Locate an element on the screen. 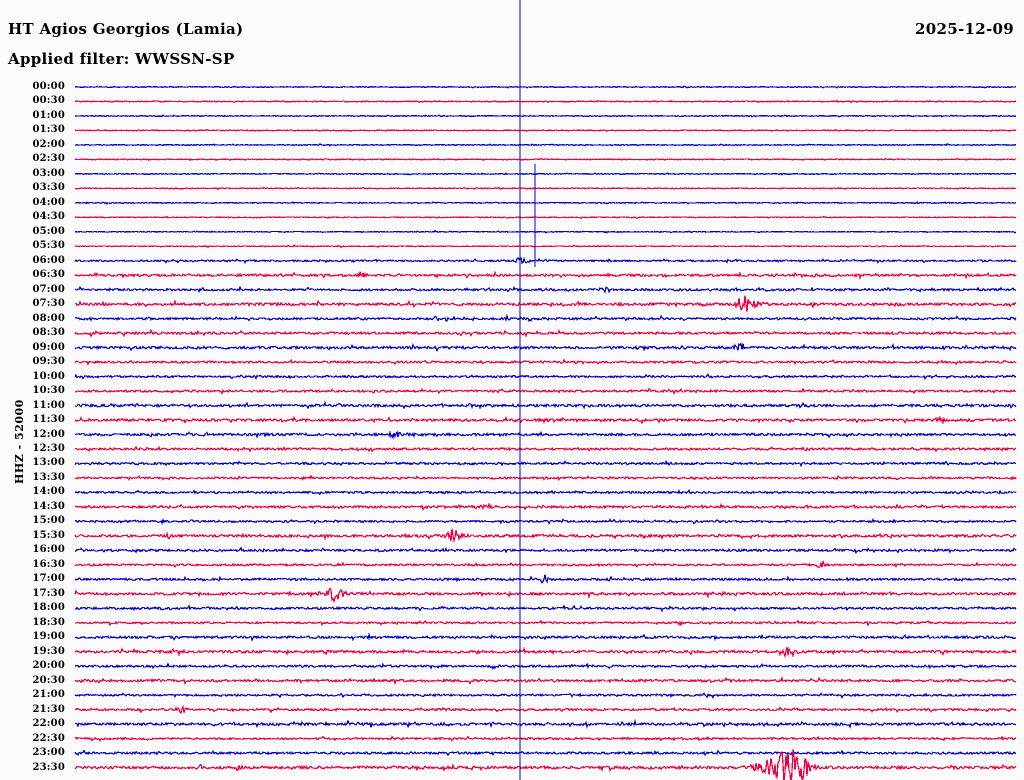  trace-2030 is located at coordinates (545, 680).